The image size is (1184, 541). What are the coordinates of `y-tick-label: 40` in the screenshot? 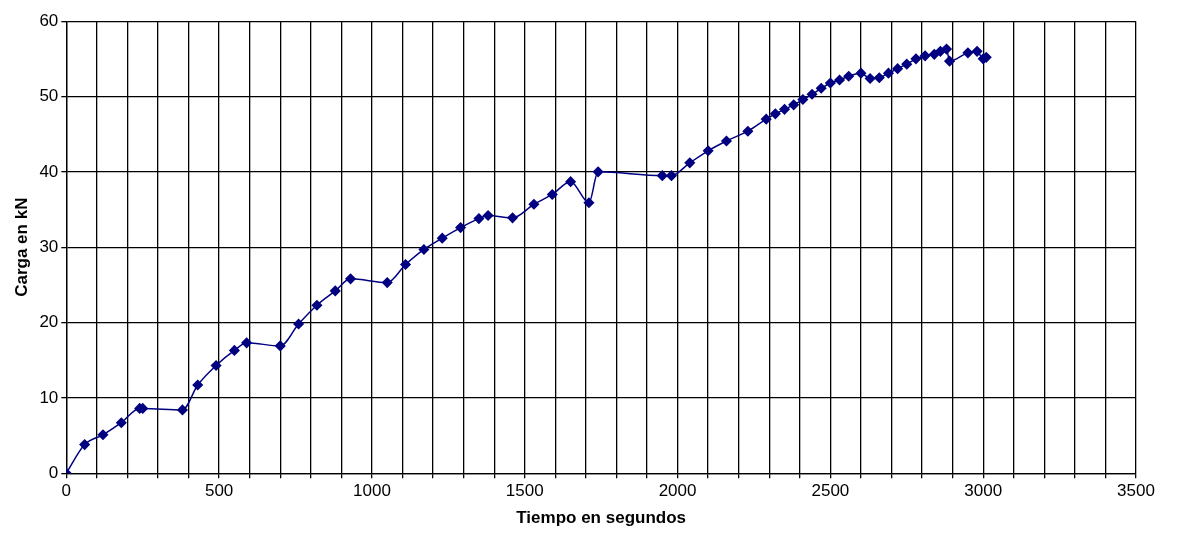 It's located at (49, 171).